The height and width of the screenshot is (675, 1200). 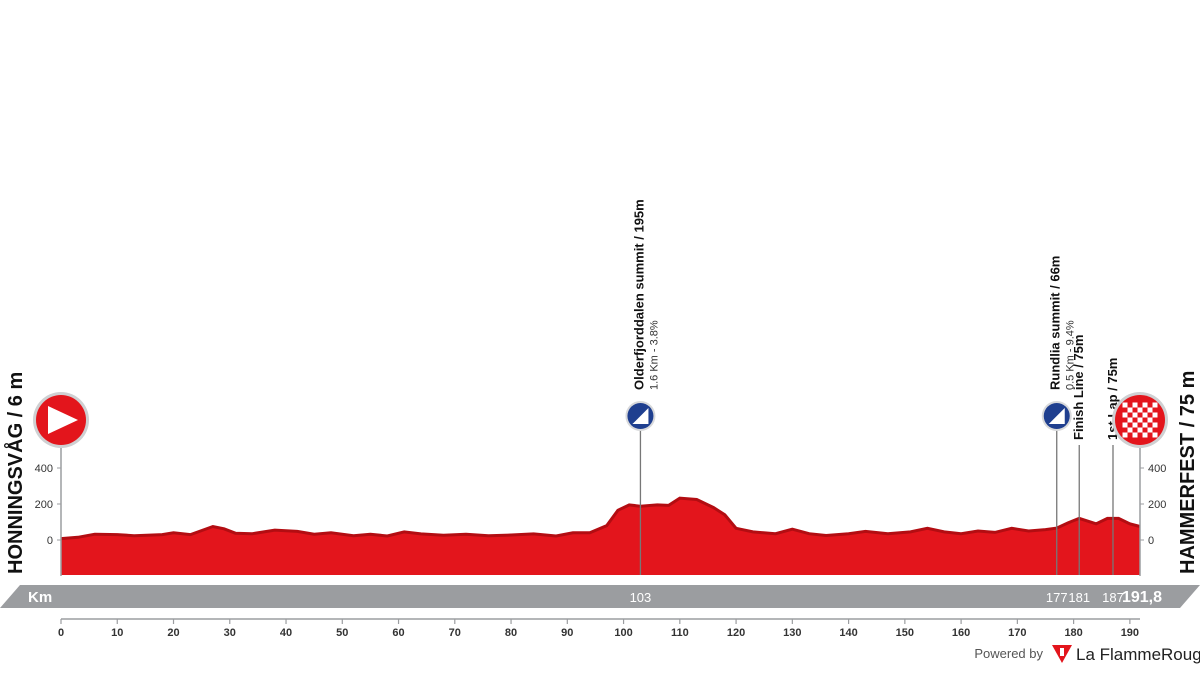 What do you see at coordinates (1138, 654) in the screenshot?
I see `brand-name: La FlammeRouge` at bounding box center [1138, 654].